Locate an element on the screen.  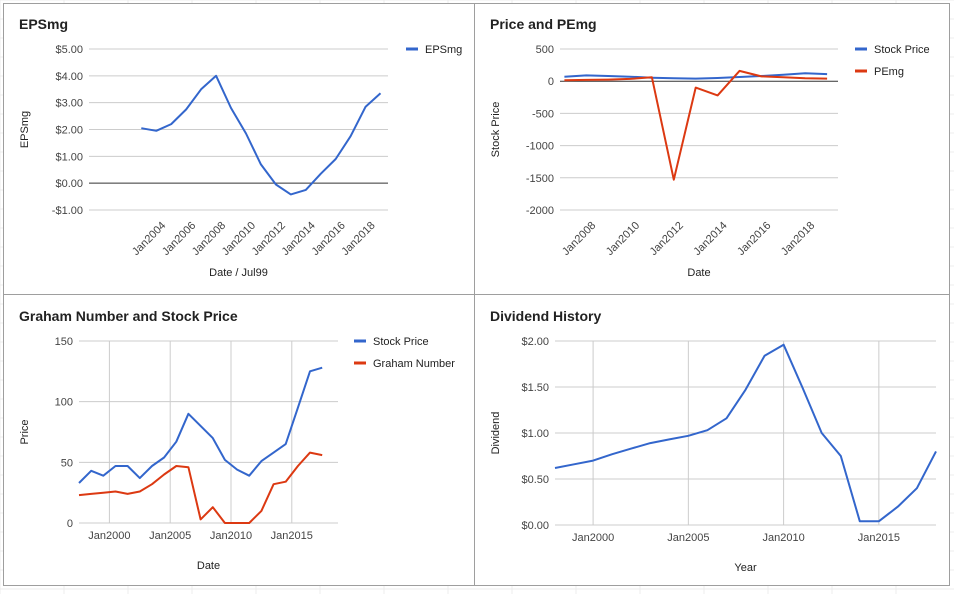
y-tick-label: -2000 is located at coordinates (540, 211).